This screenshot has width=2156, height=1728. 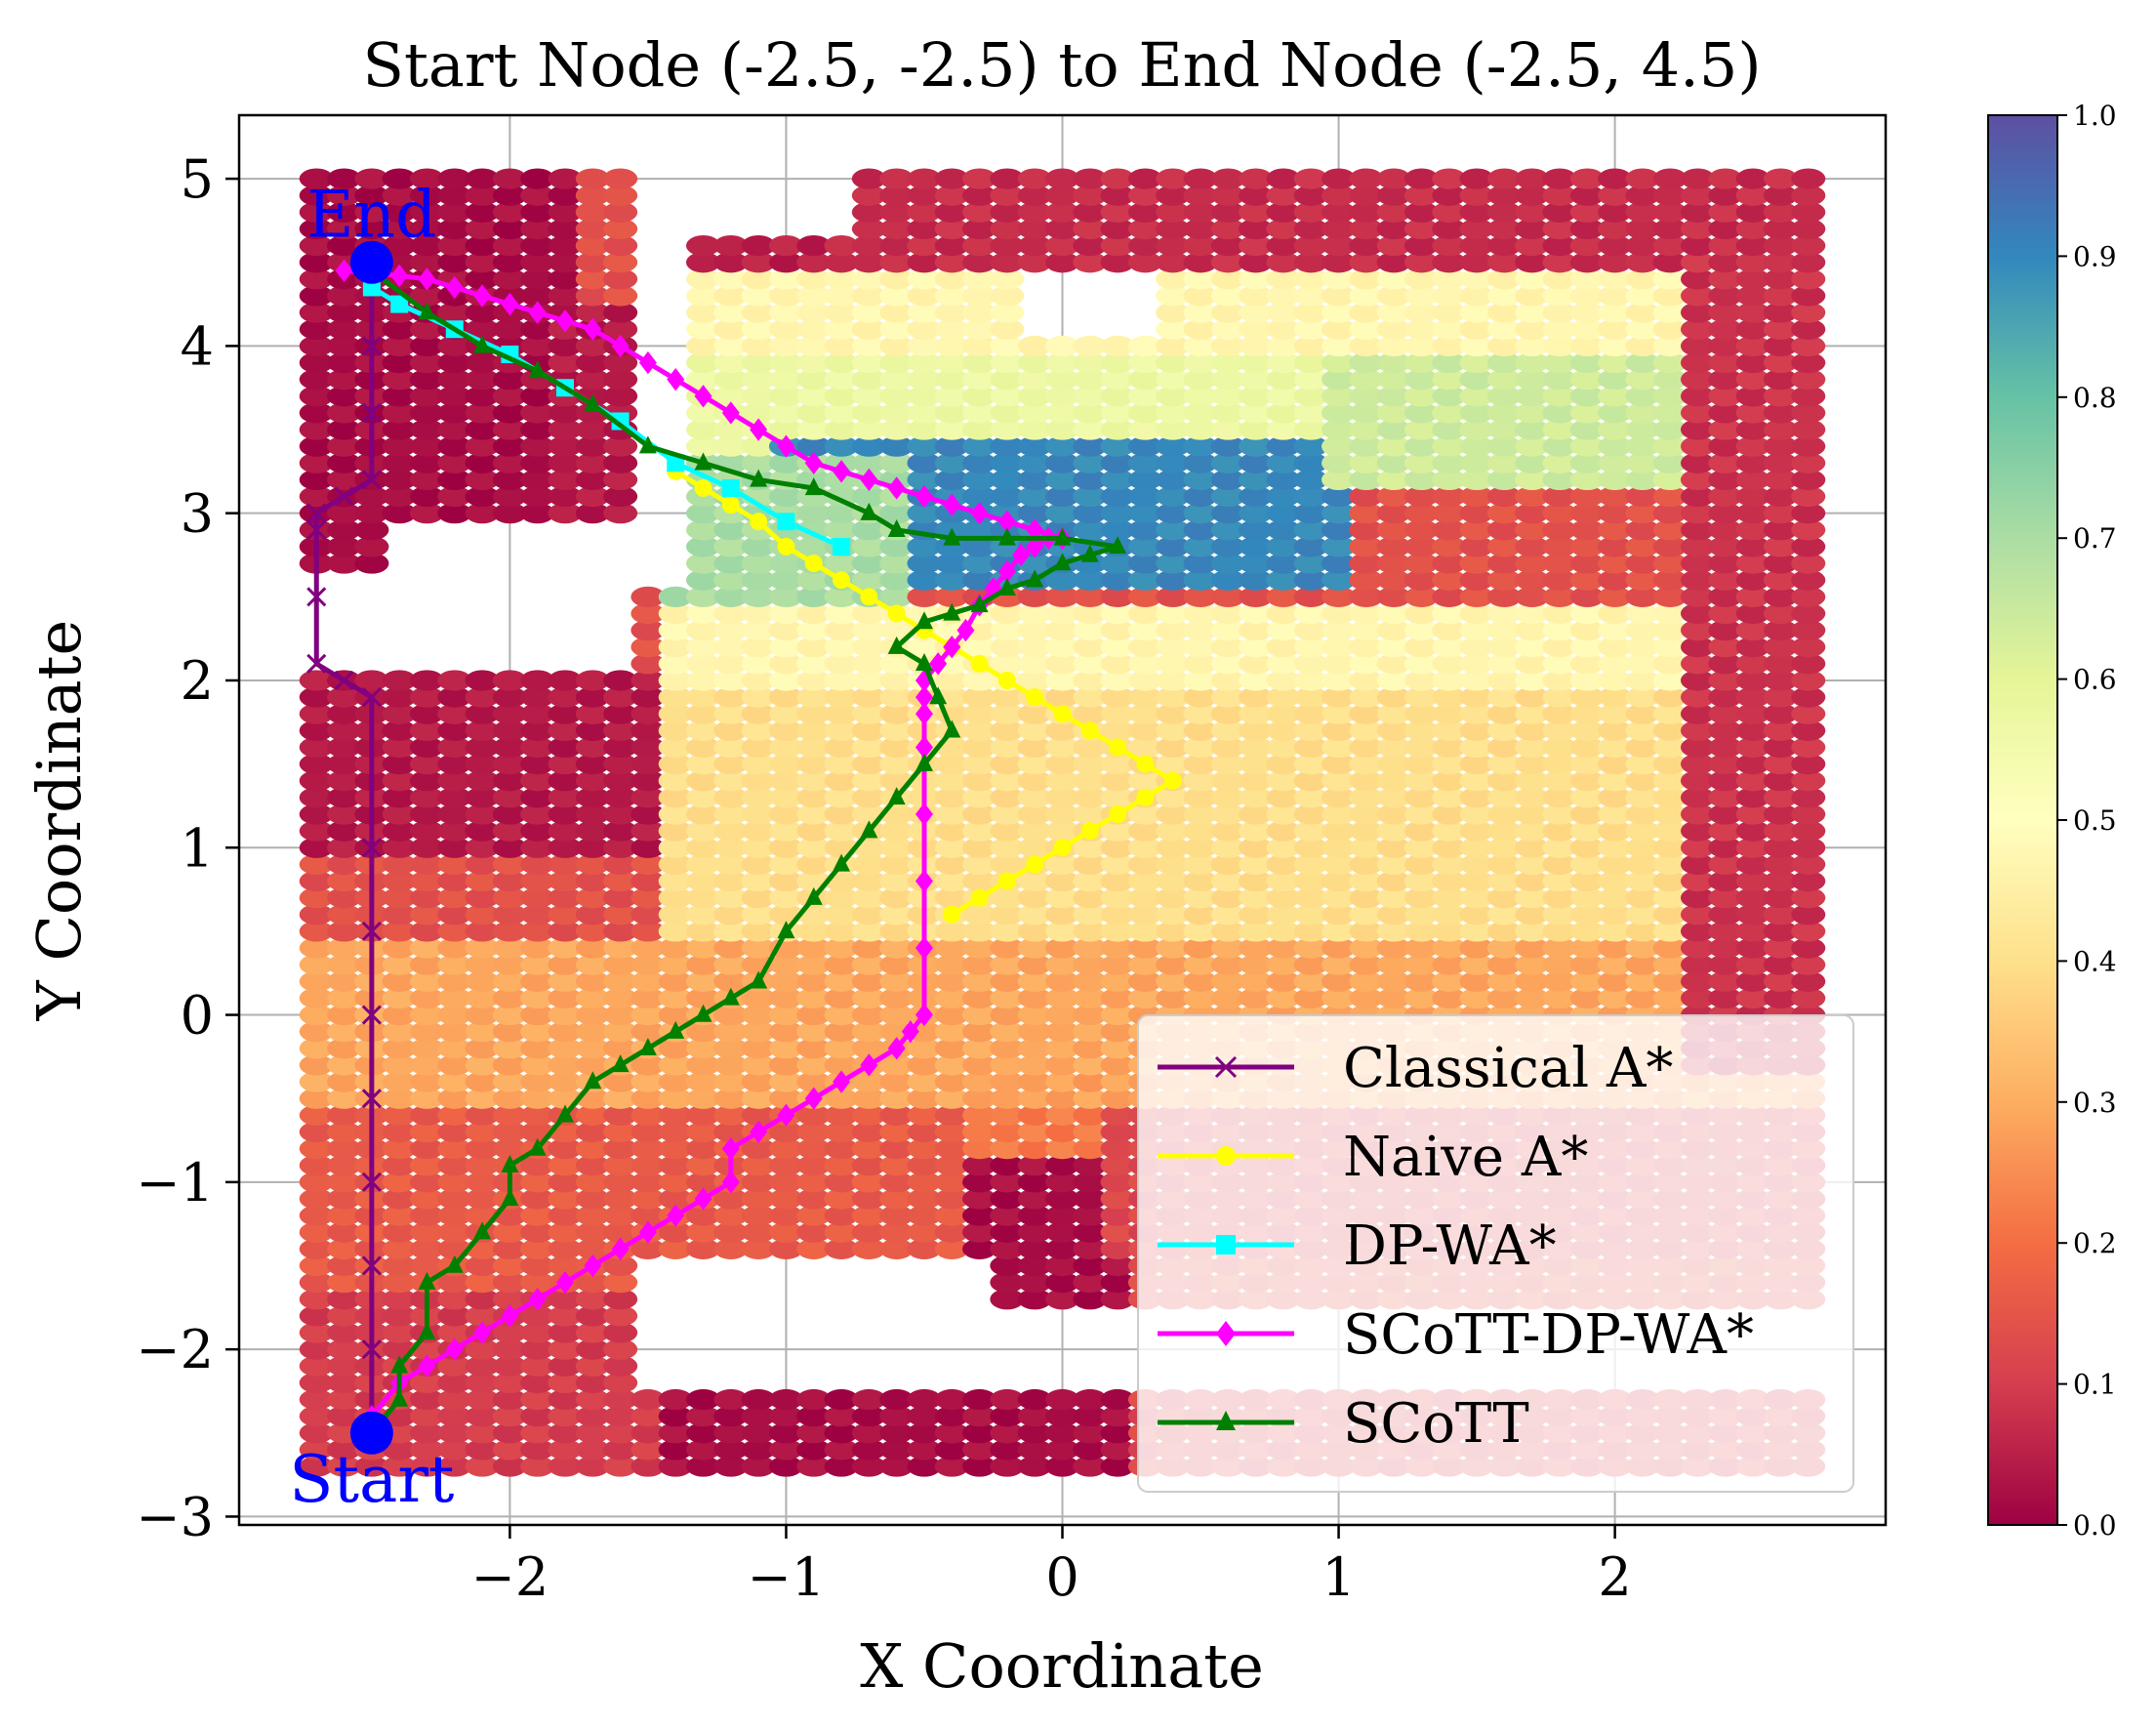 I want to click on colorbar-tick-label: 0.4, so click(x=2095, y=961).